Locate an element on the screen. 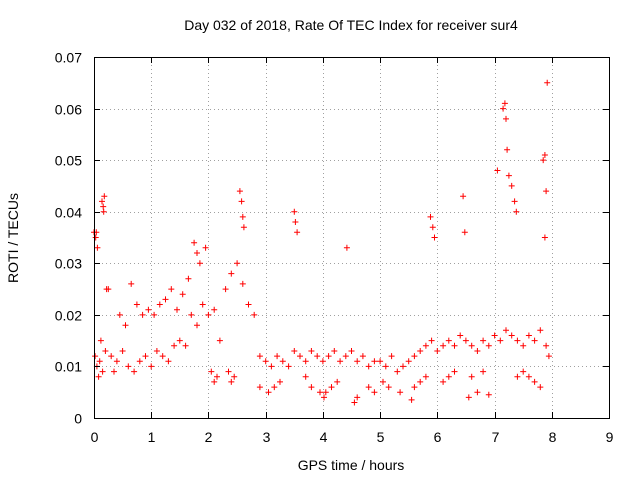 The image size is (640, 480). x-tick-label: 9 is located at coordinates (610, 437).